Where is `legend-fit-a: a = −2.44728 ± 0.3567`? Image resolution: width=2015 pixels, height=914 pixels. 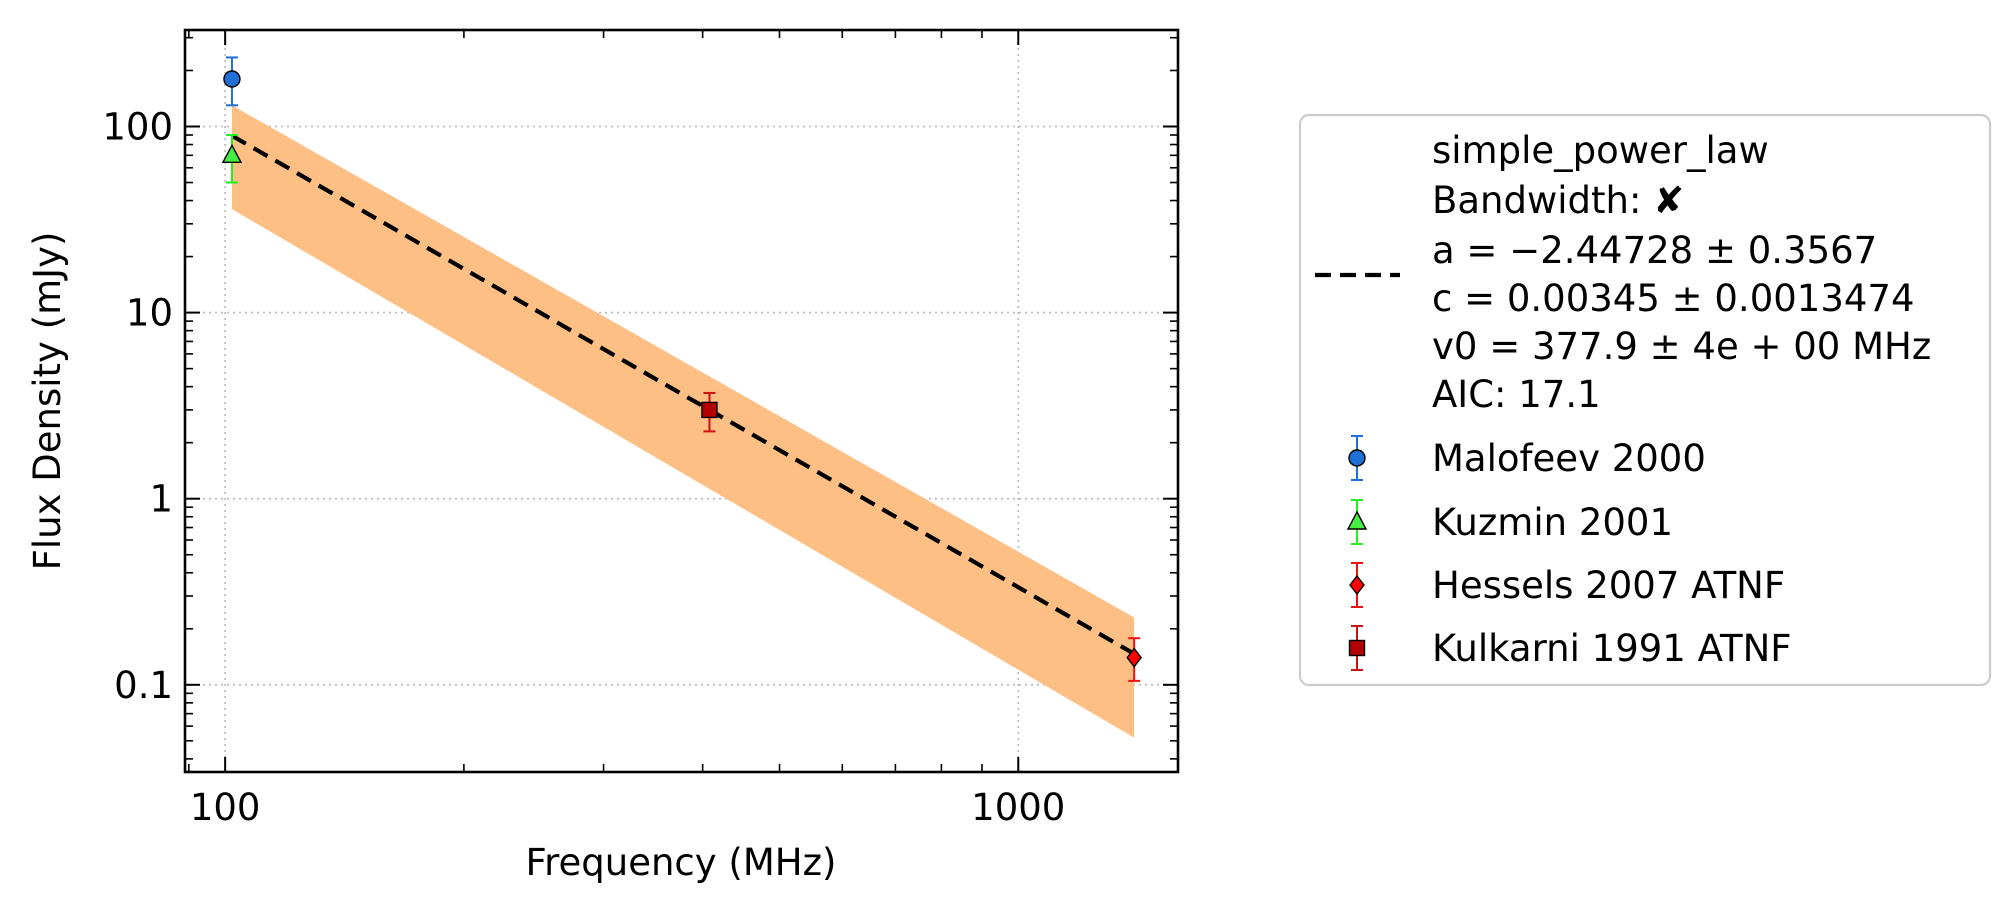
legend-fit-a: a = −2.44728 ± 0.3567 is located at coordinates (1654, 250).